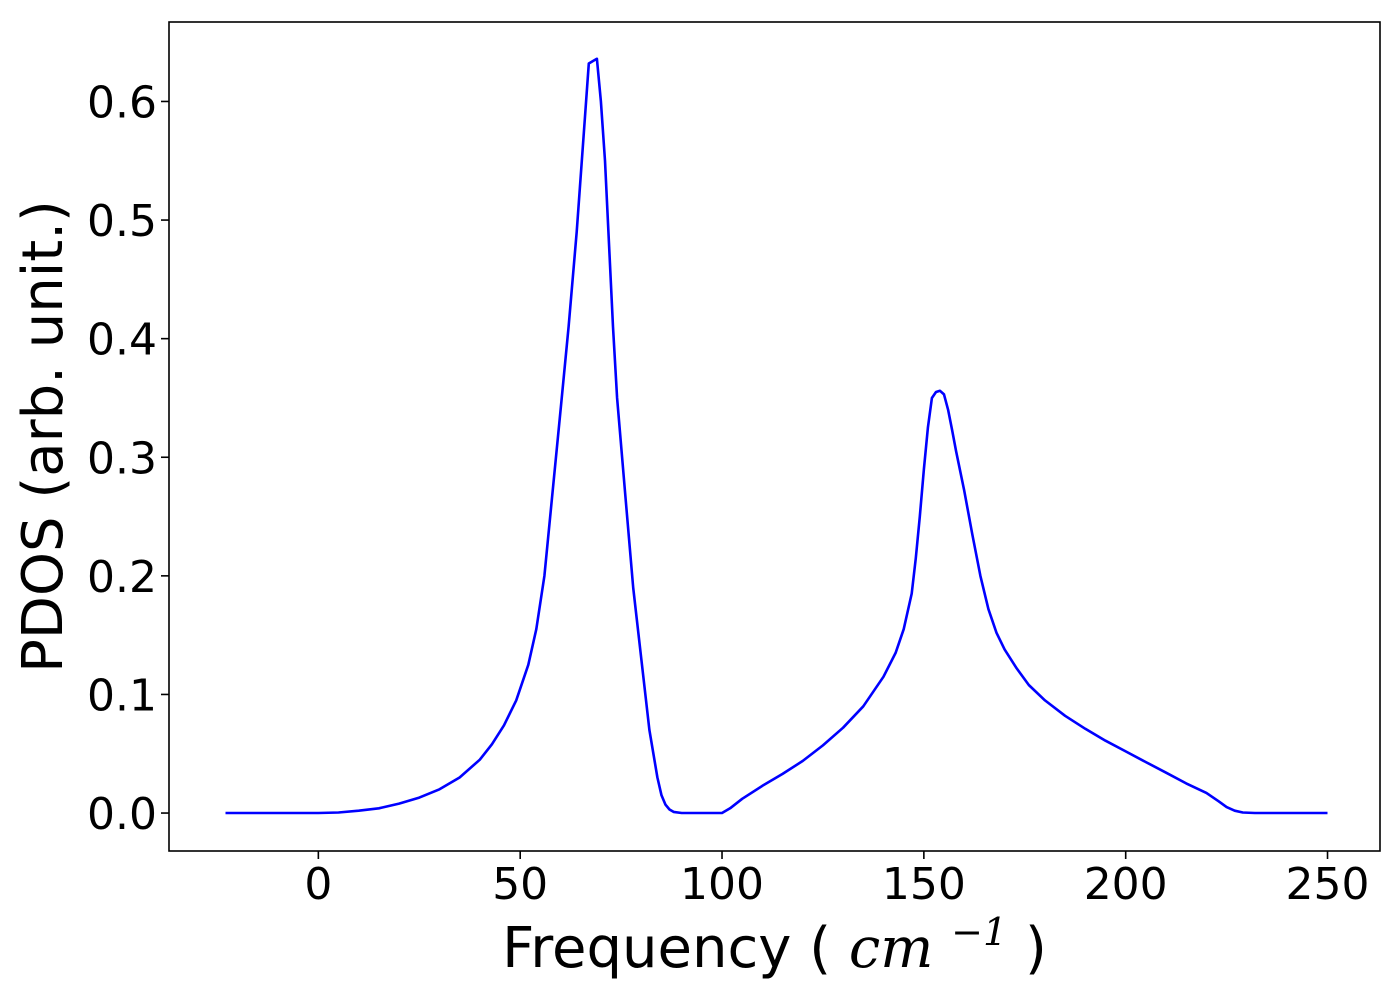 The height and width of the screenshot is (1000, 1400). I want to click on x-tick-label-0: 0, so click(318, 884).